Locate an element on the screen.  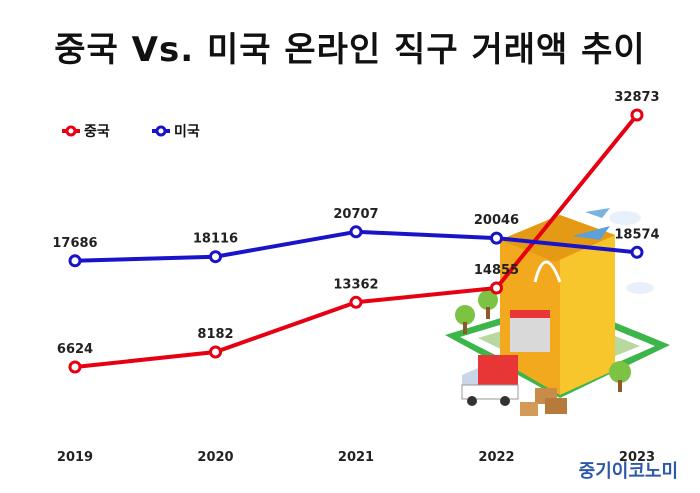
watermark-logo: 중기이코노미 is located at coordinates (628, 471).